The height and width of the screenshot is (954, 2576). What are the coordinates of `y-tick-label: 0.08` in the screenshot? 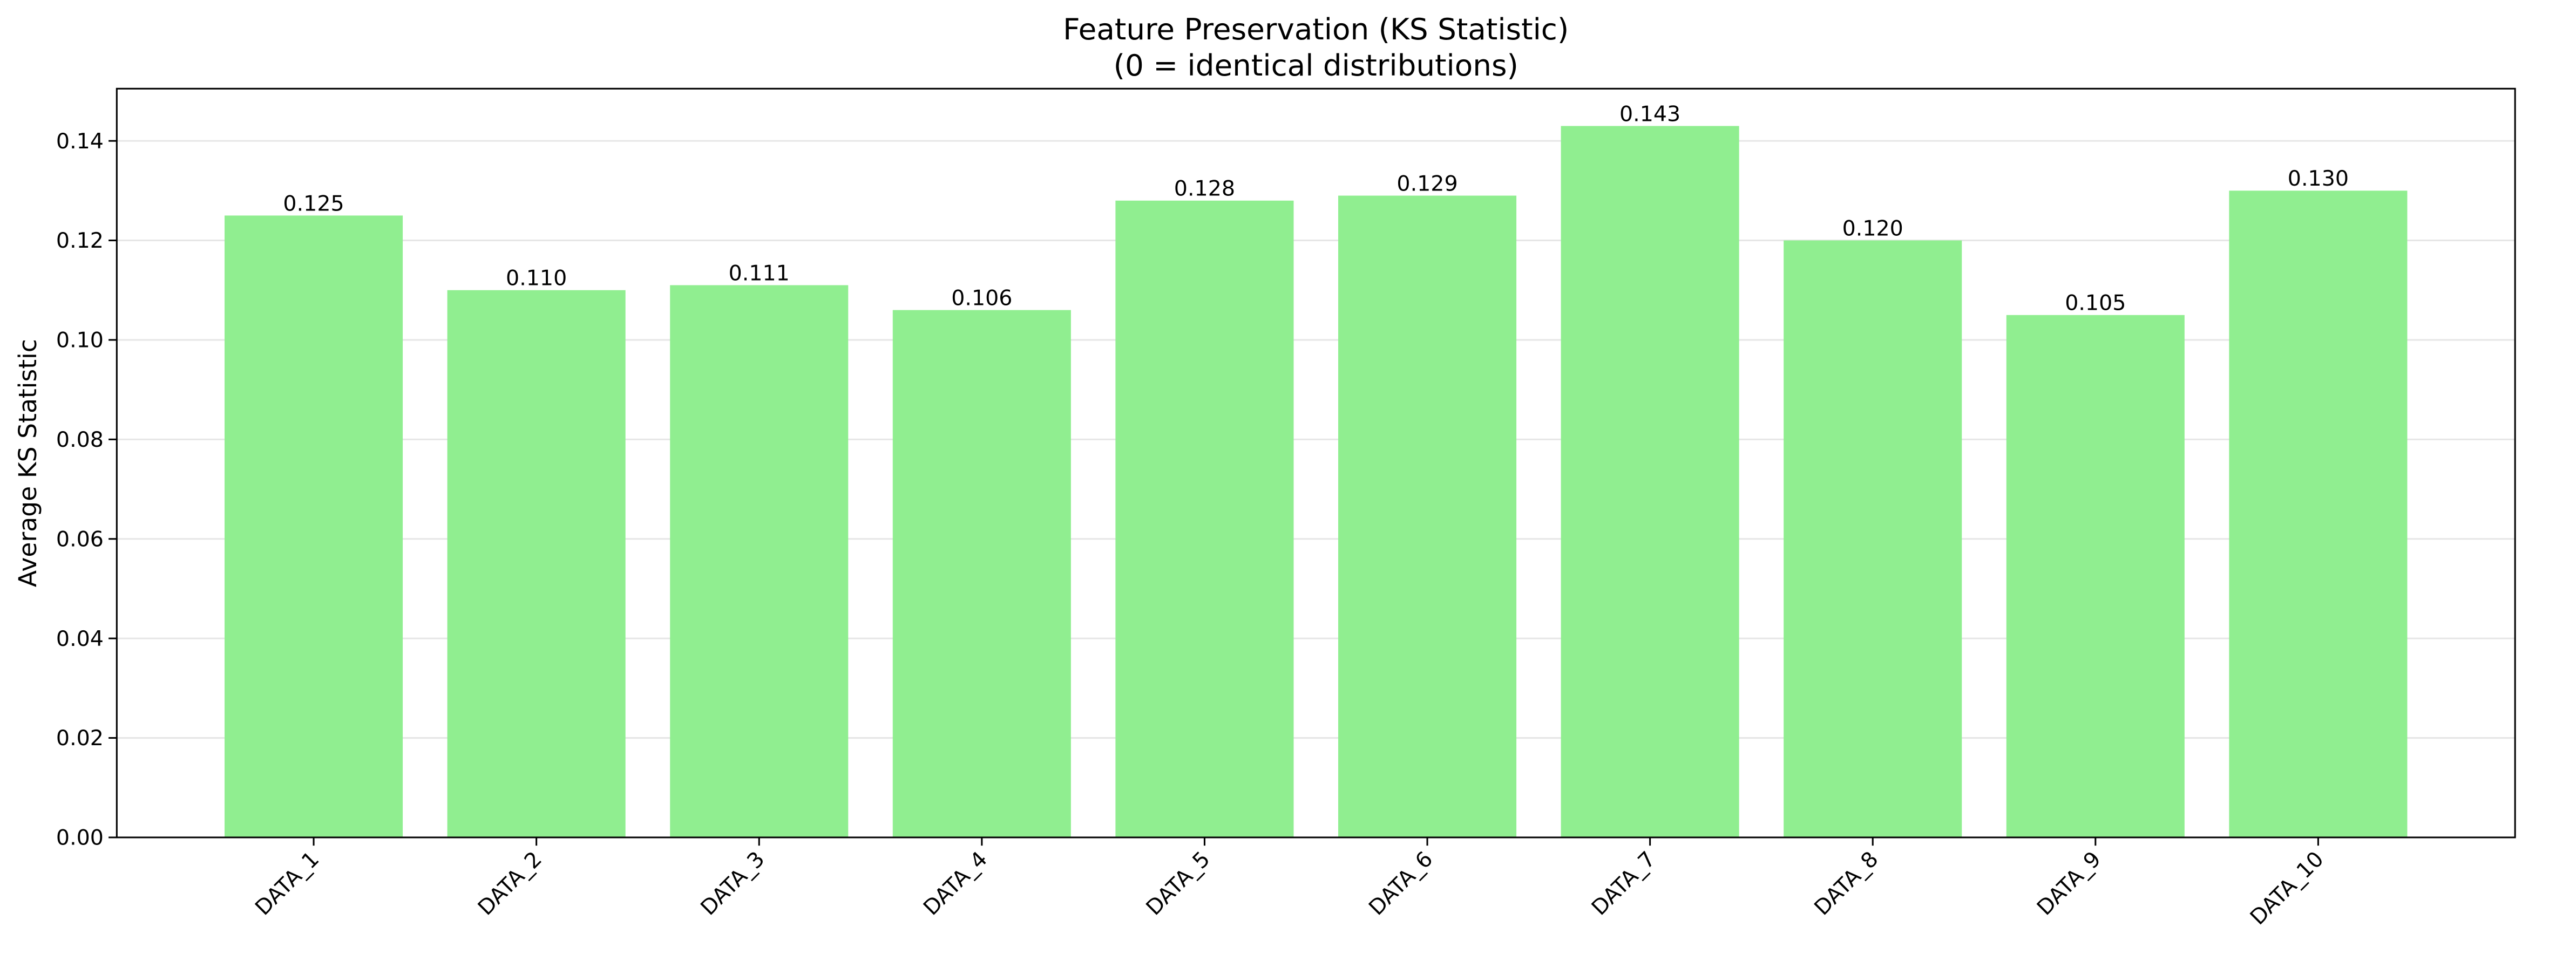 It's located at (80, 439).